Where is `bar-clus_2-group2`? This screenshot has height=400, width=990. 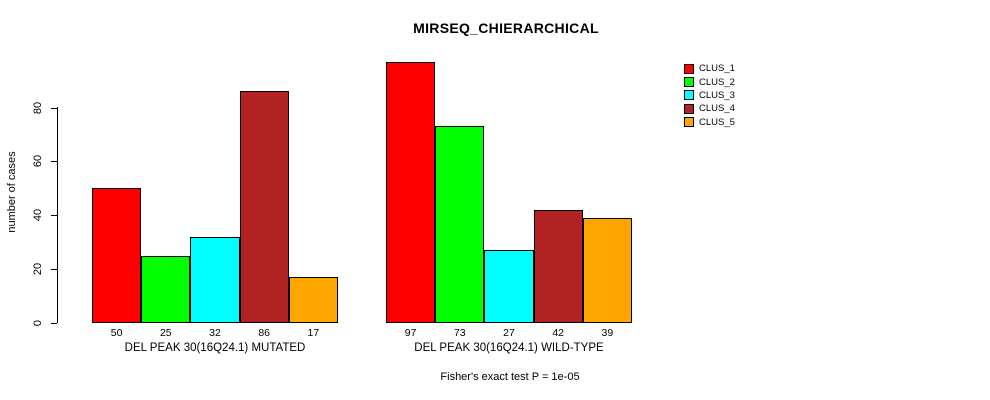
bar-clus_2-group2 is located at coordinates (460, 224).